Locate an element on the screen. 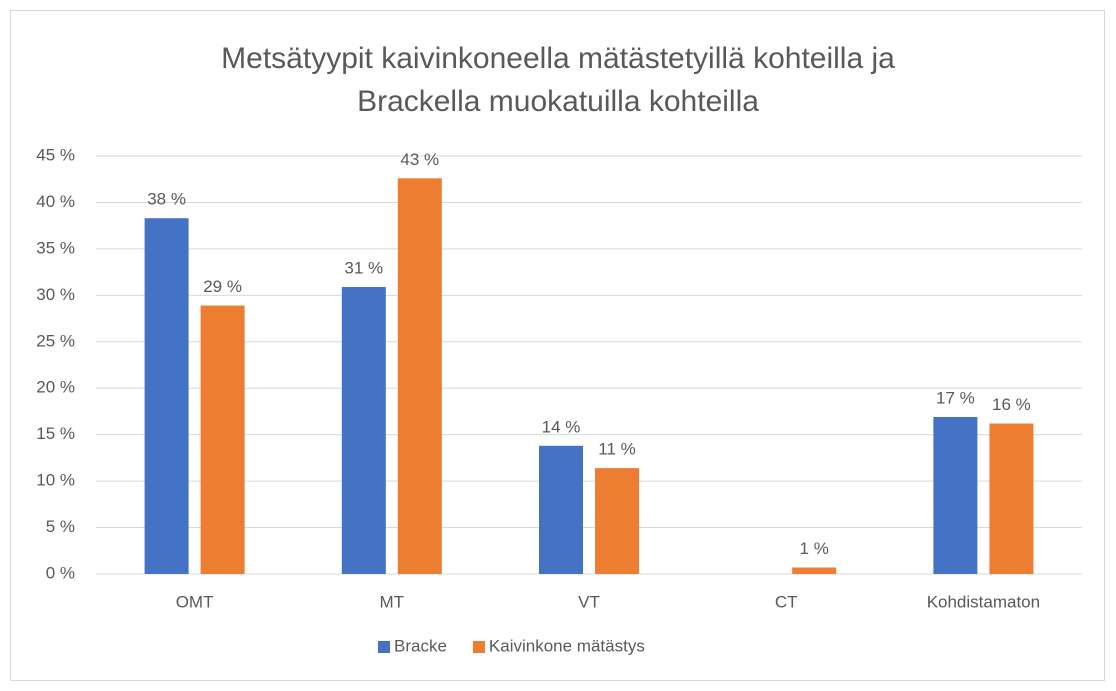 The width and height of the screenshot is (1116, 691). data-label: 16 % is located at coordinates (1011, 404).